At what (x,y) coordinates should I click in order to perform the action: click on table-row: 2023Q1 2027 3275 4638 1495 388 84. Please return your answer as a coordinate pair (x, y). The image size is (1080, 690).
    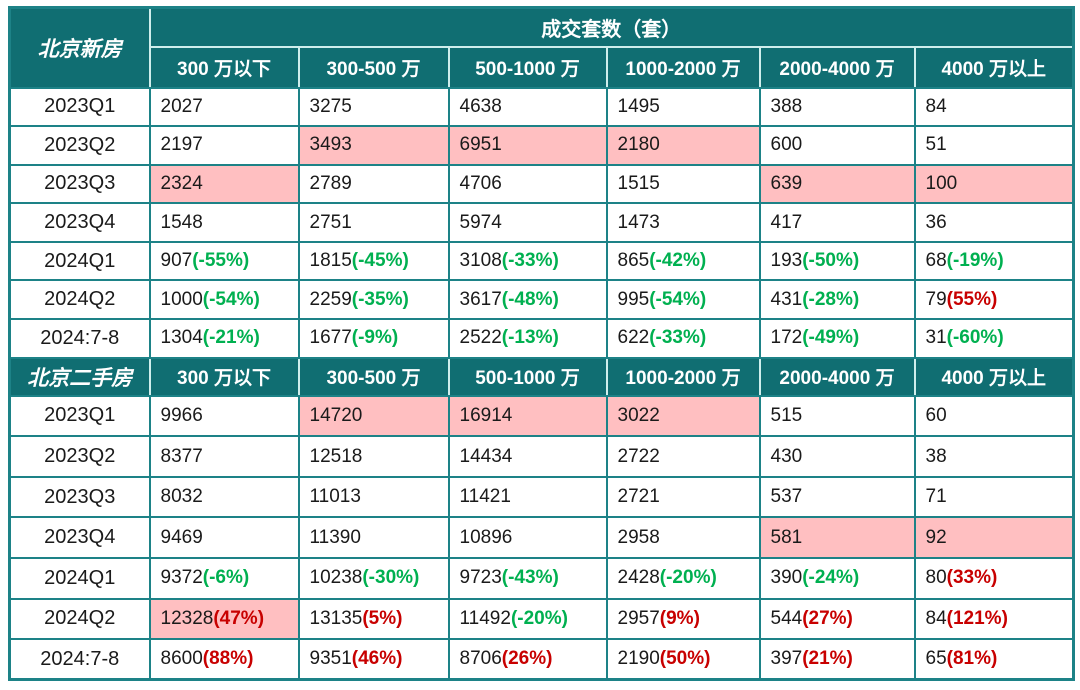
    Looking at the image, I should click on (541, 107).